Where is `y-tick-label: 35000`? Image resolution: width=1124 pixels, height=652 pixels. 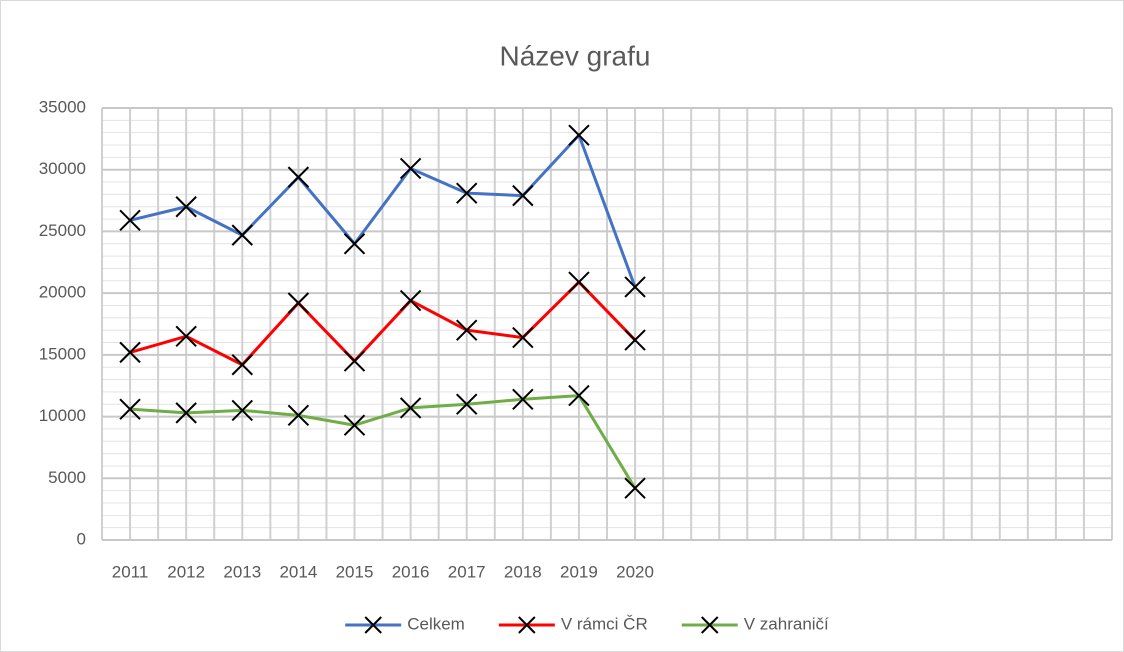 y-tick-label: 35000 is located at coordinates (62, 106).